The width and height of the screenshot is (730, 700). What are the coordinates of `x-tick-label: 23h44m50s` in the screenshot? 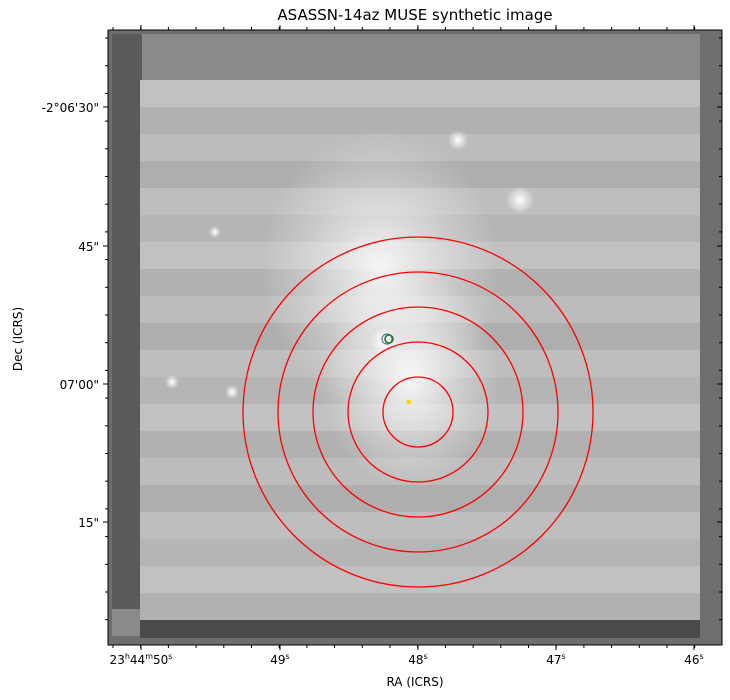 It's located at (141, 659).